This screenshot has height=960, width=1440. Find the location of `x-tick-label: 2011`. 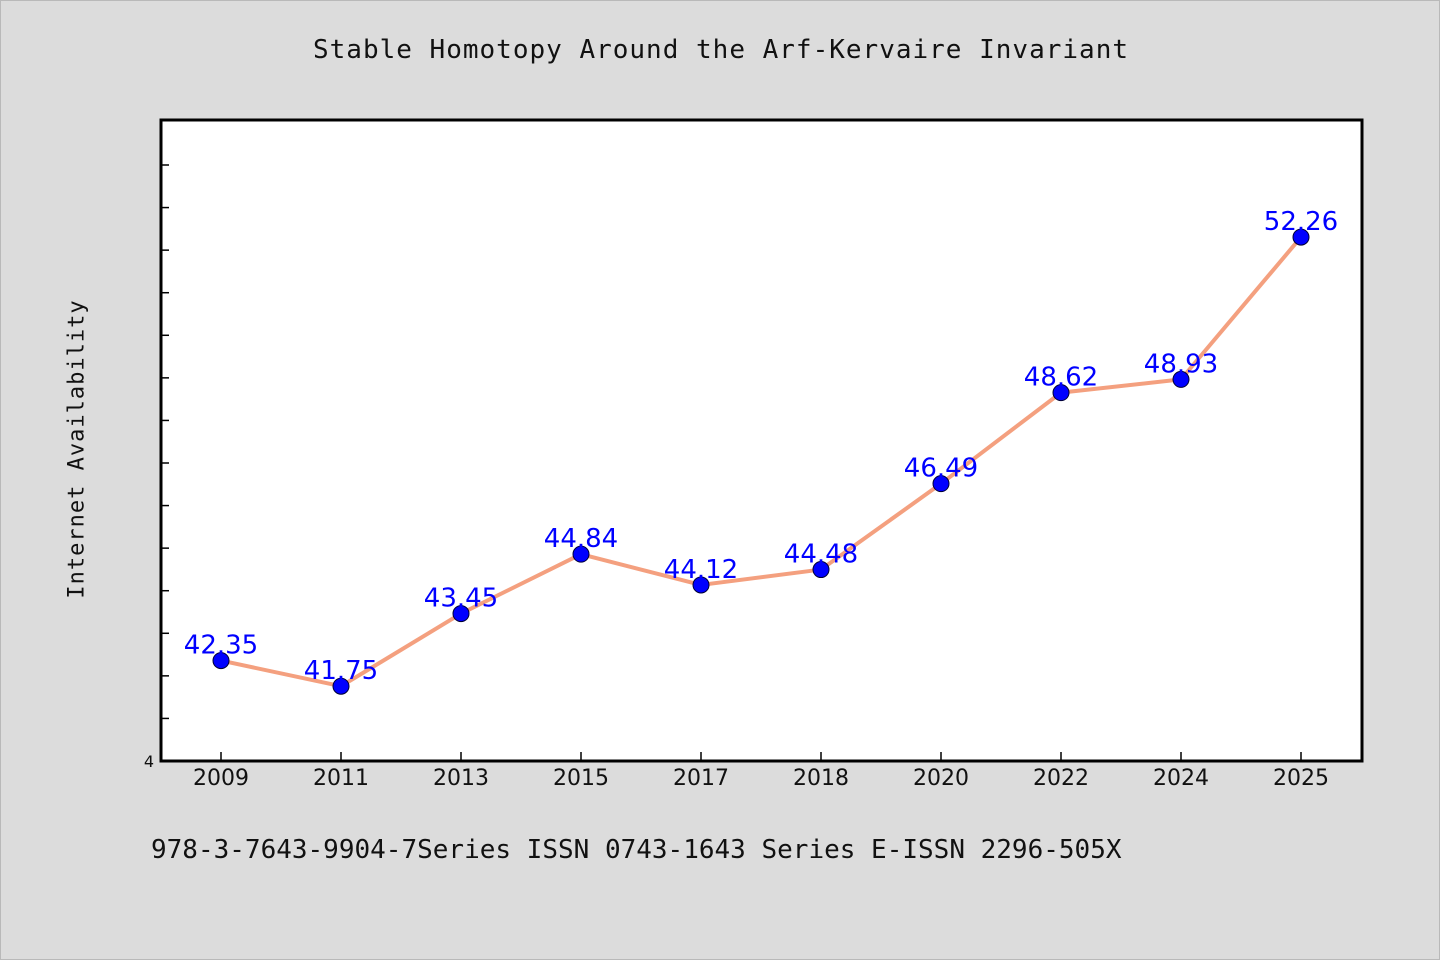

x-tick-label: 2011 is located at coordinates (341, 778).